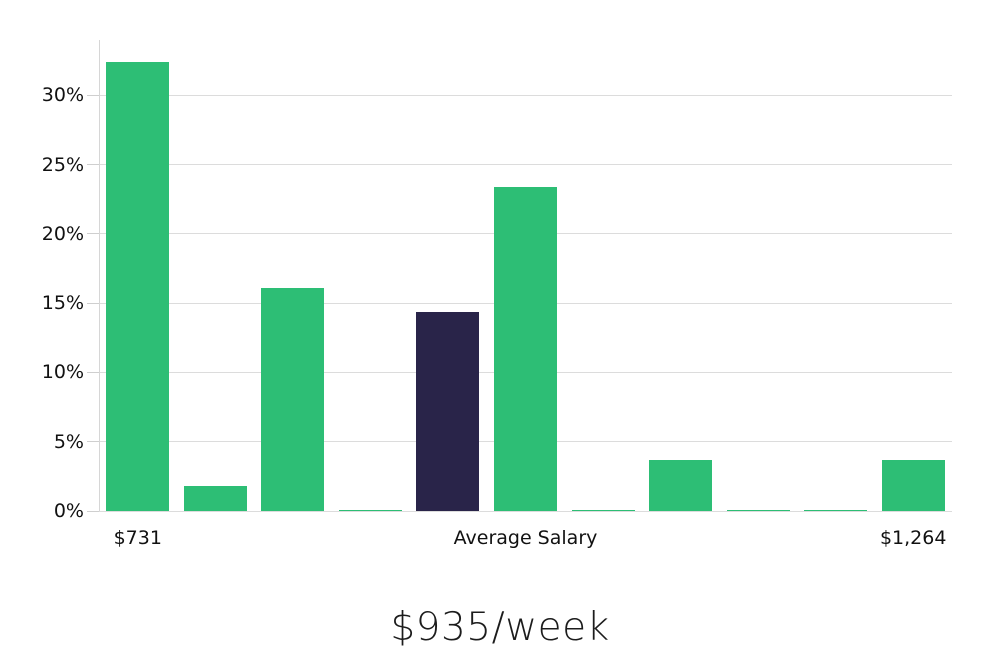  I want to click on x-axis-label: $1,264, so click(913, 538).